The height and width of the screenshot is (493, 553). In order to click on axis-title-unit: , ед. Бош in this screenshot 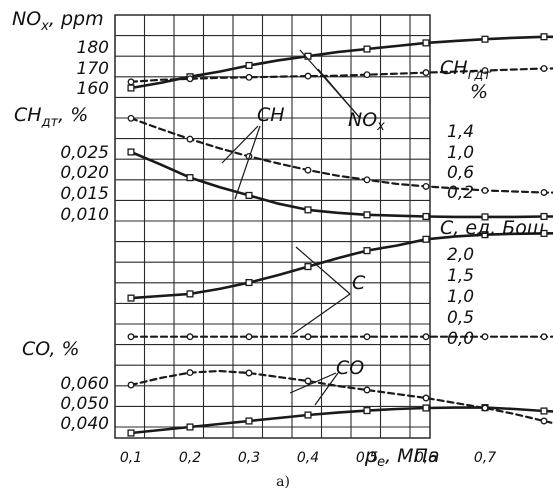, I will do `click(498, 228)`.